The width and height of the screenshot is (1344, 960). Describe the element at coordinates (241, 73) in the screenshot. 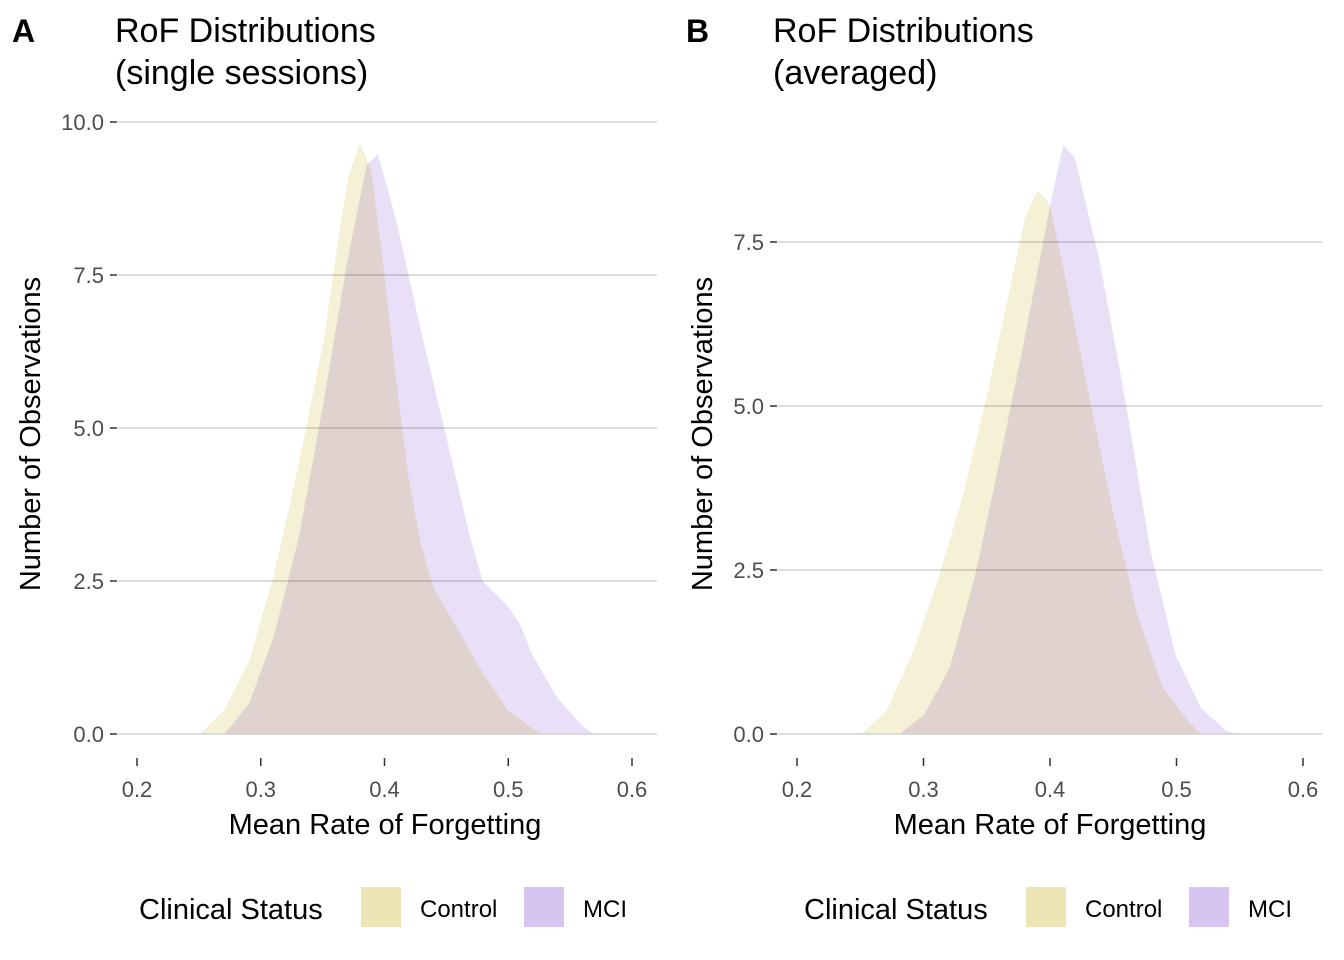

I see `panel-a-title-line-2: (single sessions)` at that location.